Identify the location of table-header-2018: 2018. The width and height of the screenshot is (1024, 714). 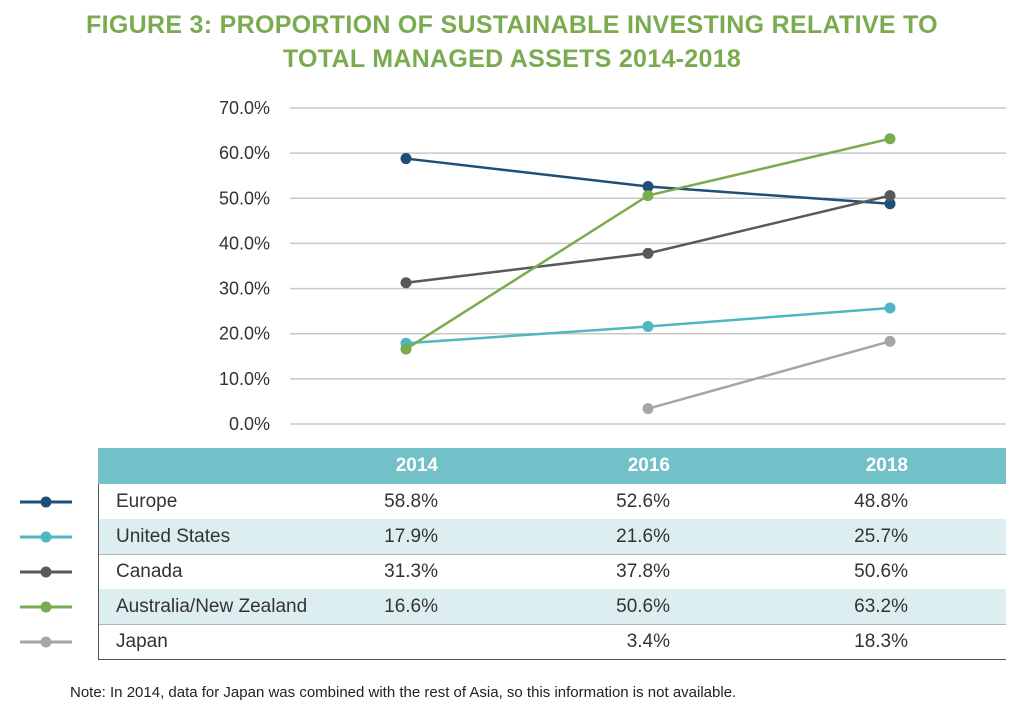
(886, 465).